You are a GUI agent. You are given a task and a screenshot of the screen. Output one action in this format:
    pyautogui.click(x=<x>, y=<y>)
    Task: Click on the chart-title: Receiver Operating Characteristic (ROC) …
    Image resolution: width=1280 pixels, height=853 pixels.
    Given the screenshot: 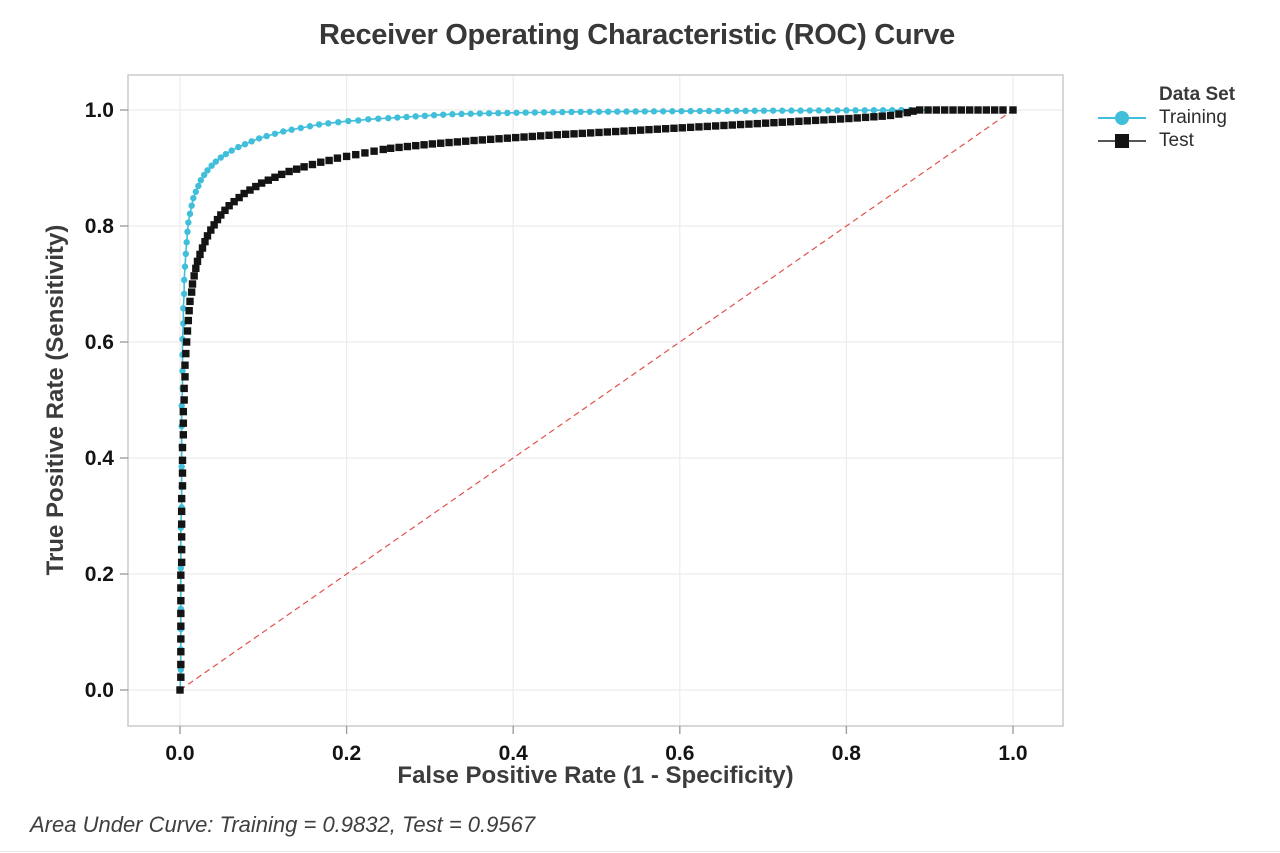 What is the action you would take?
    pyautogui.click(x=637, y=35)
    